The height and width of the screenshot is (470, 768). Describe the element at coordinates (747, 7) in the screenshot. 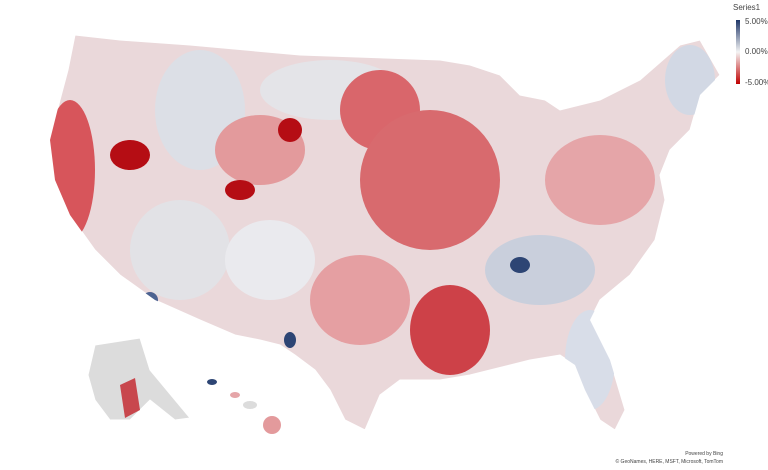

I see `legend-title: Series1` at that location.